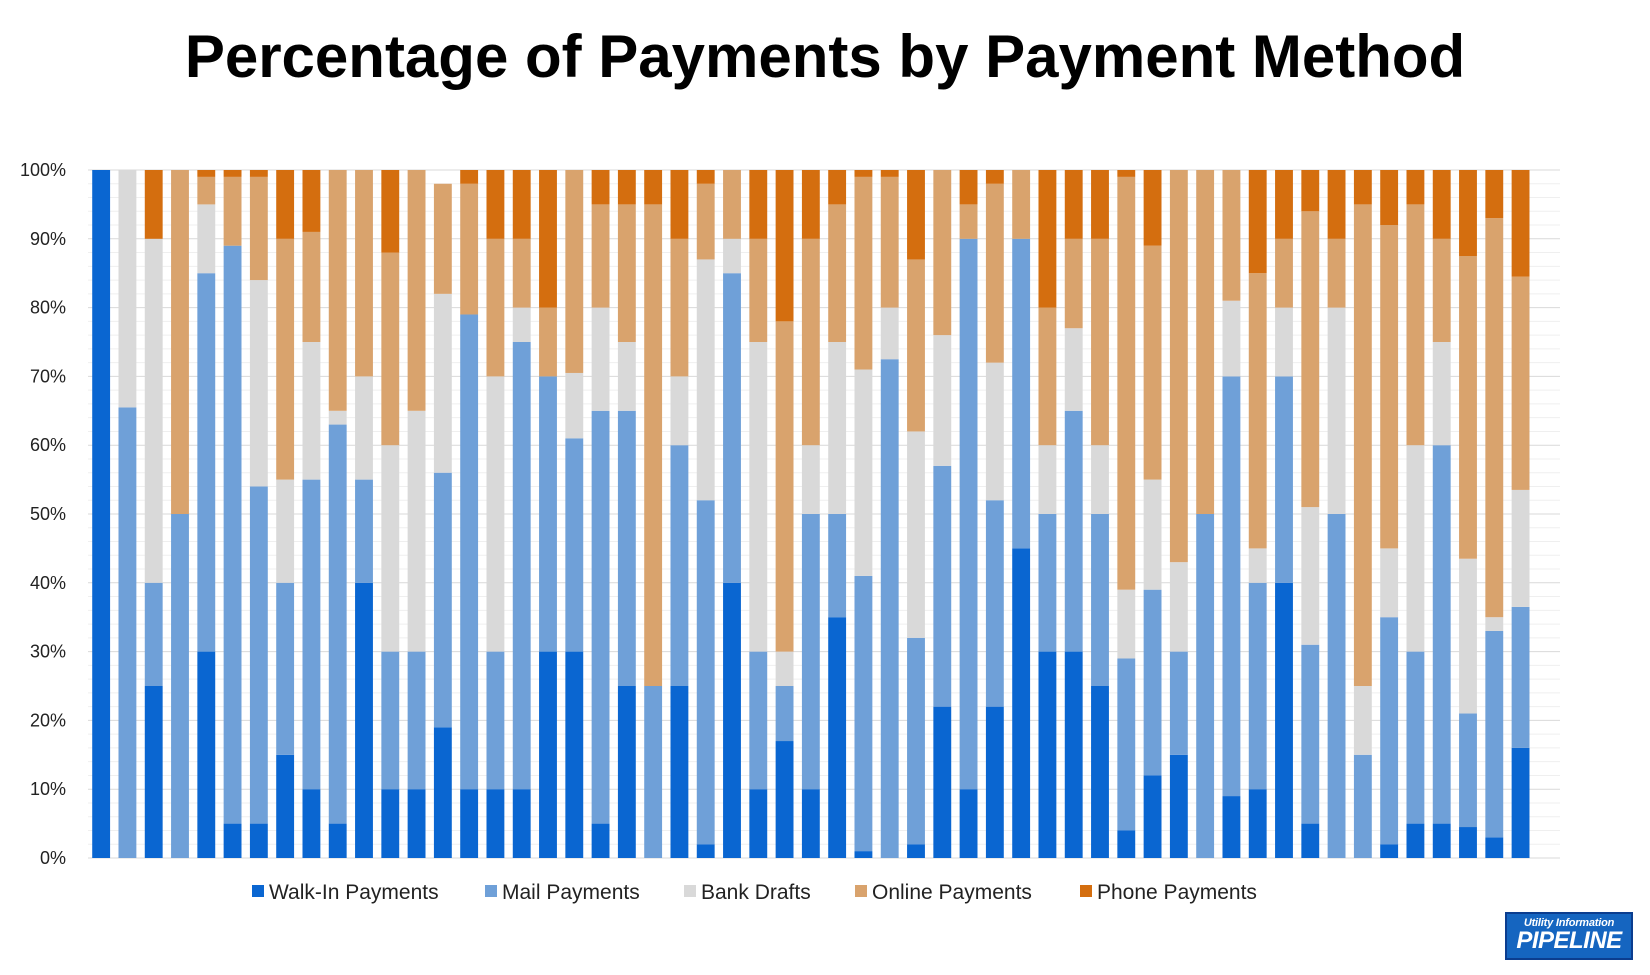 The image size is (1650, 975). Describe the element at coordinates (48, 445) in the screenshot. I see `y-tick-label: 60%` at that location.